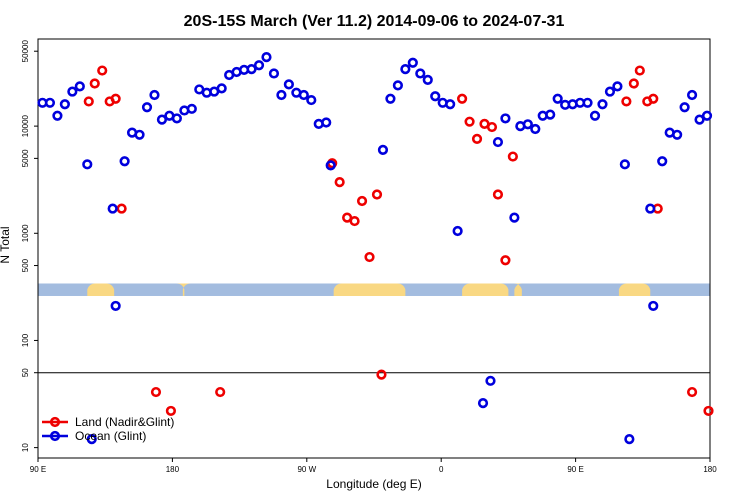  Describe the element at coordinates (25, 447) in the screenshot. I see `y-tick-label-0: 10` at that location.